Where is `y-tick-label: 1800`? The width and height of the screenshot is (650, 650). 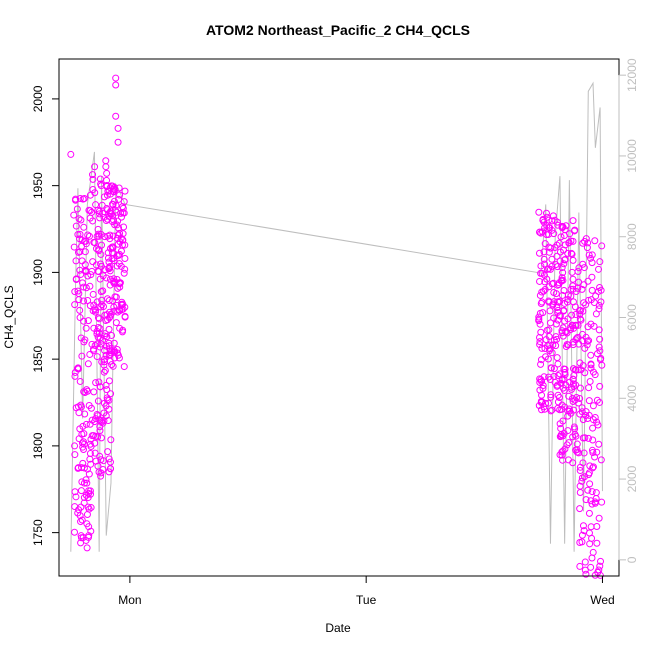
y-tick-label: 1800 is located at coordinates (38, 445).